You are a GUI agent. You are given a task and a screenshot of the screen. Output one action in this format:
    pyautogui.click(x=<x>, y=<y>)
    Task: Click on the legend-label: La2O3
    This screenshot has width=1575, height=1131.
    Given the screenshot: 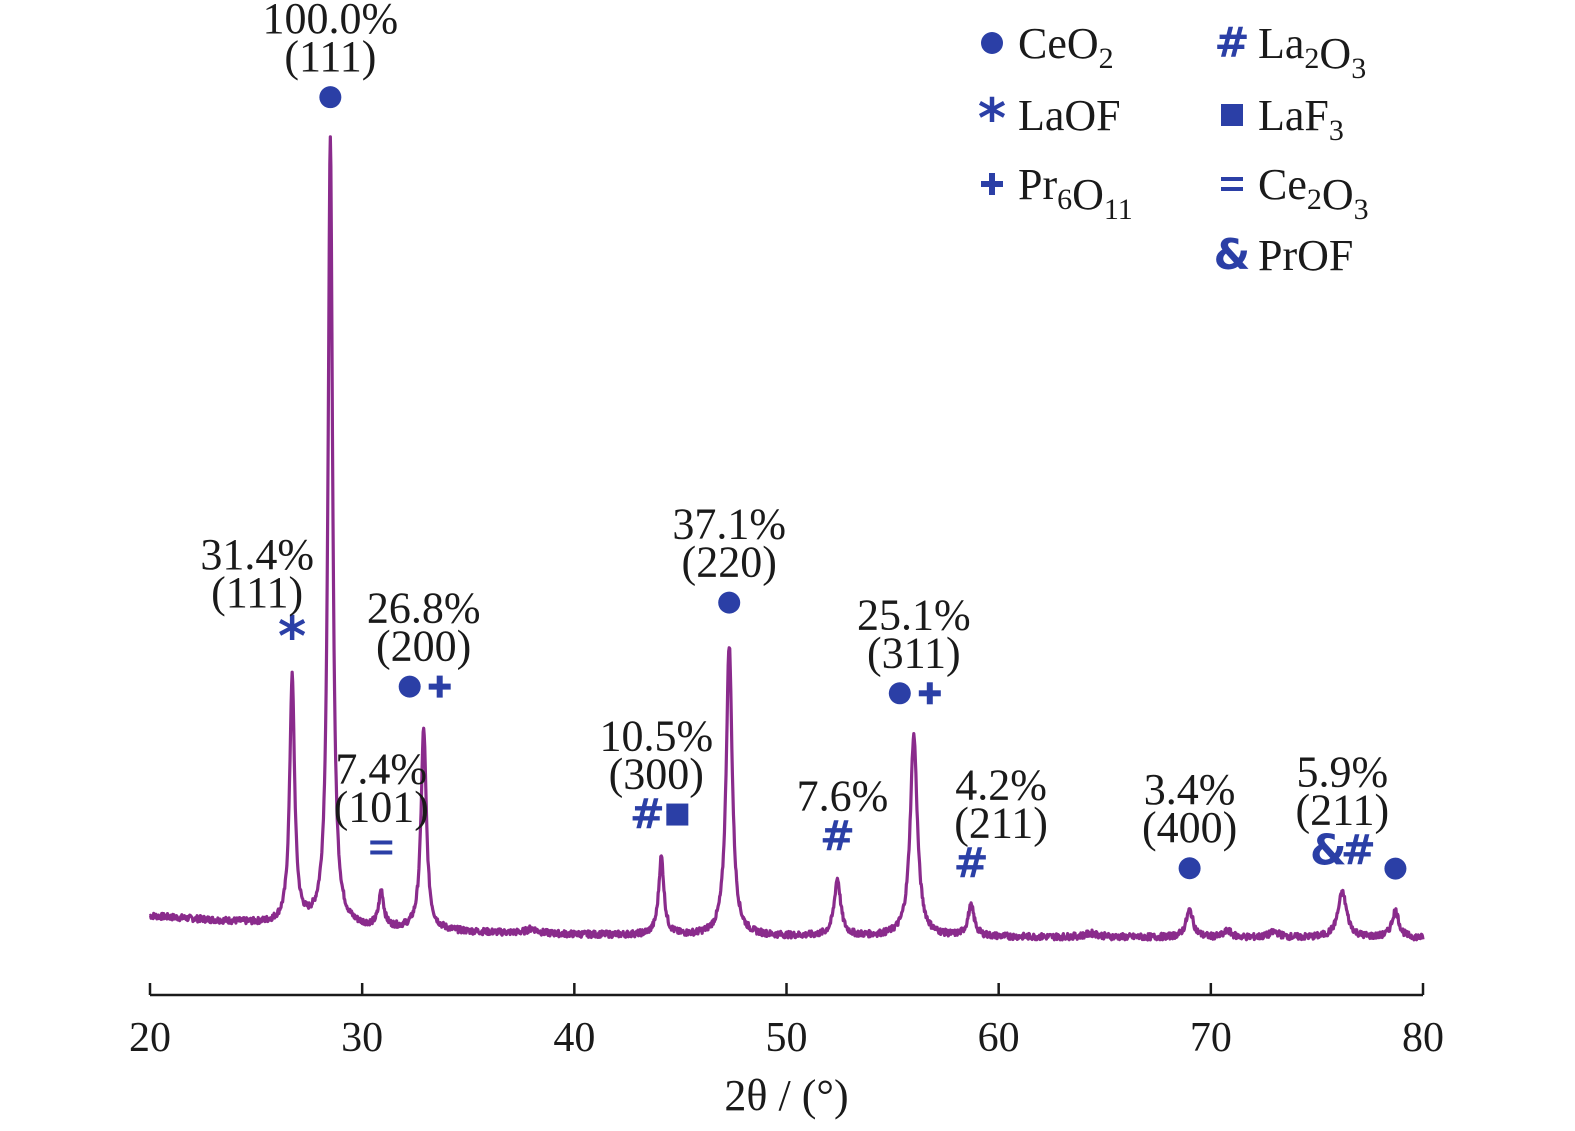 What is the action you would take?
    pyautogui.click(x=1312, y=52)
    